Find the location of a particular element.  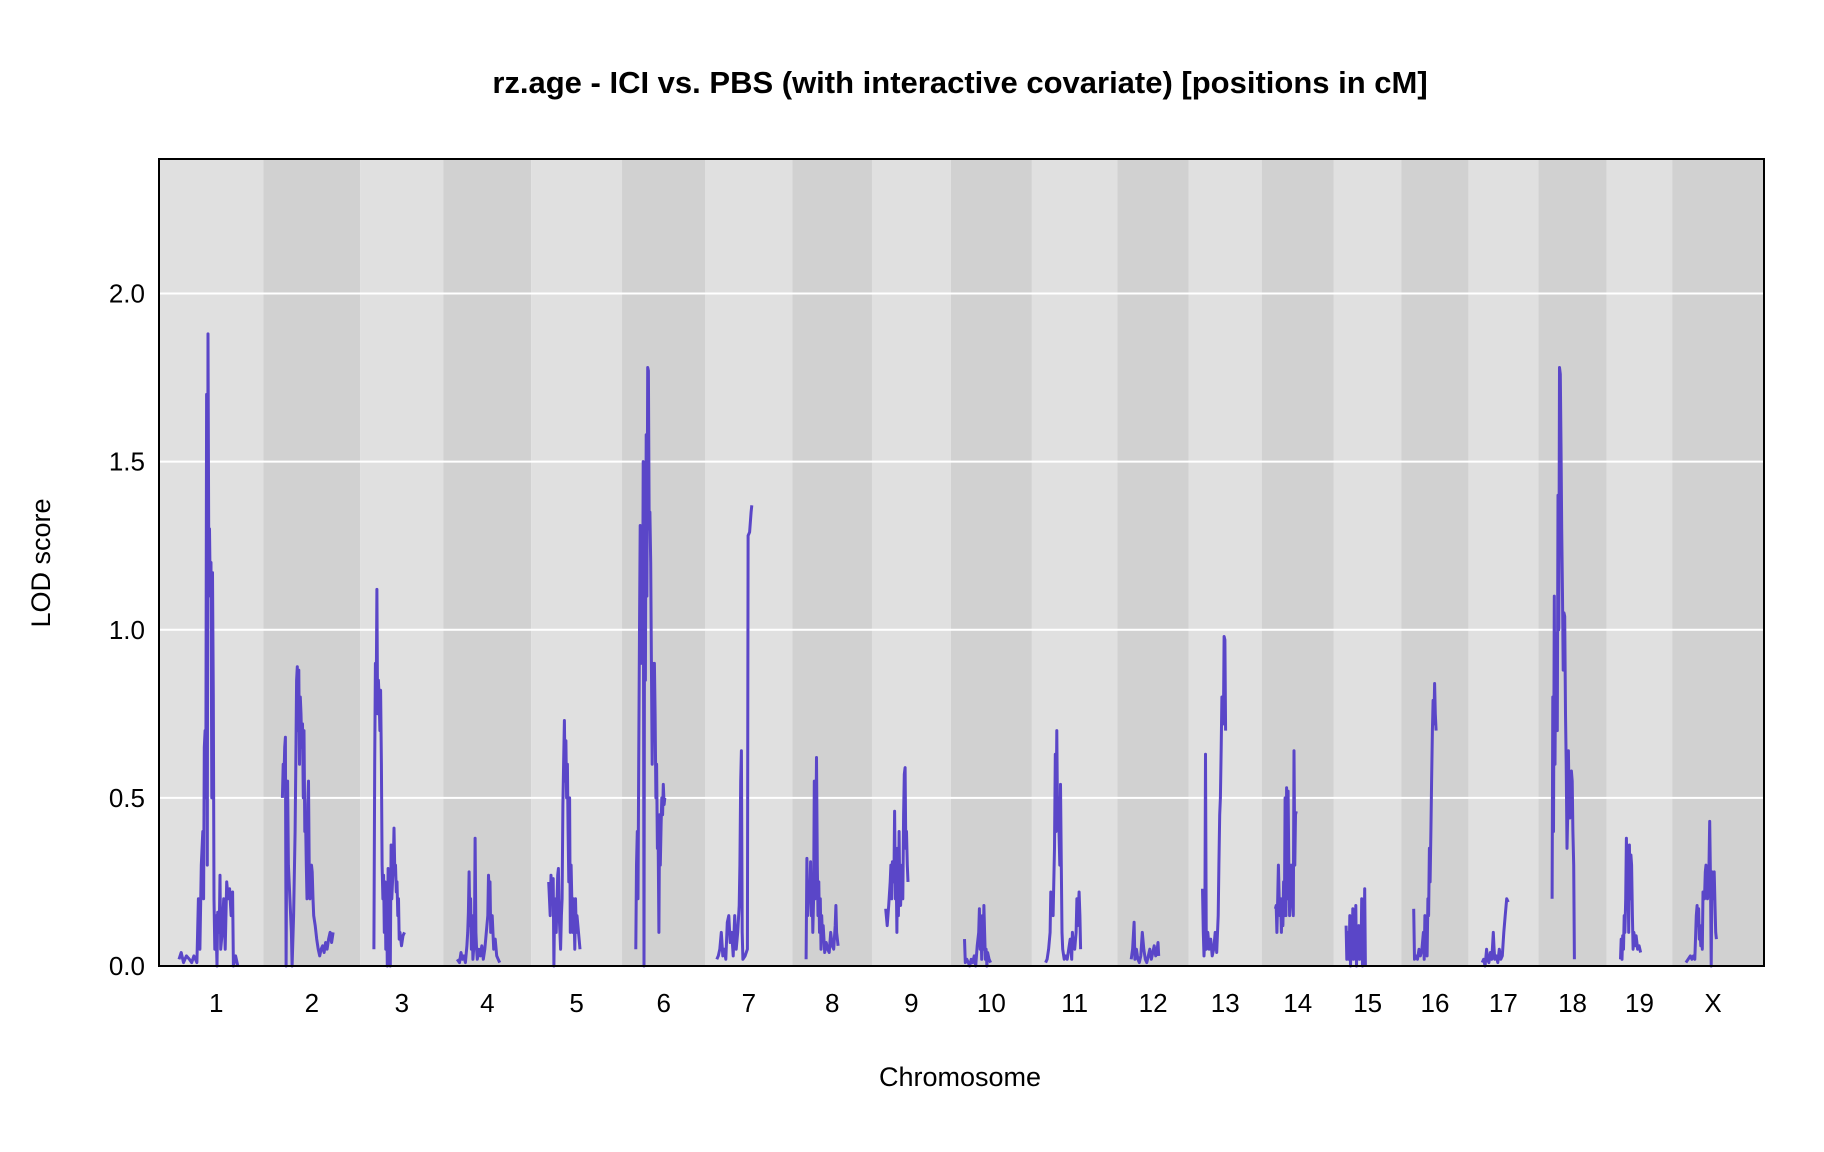

x-tick-label-chr-6: 6 is located at coordinates (663, 1003).